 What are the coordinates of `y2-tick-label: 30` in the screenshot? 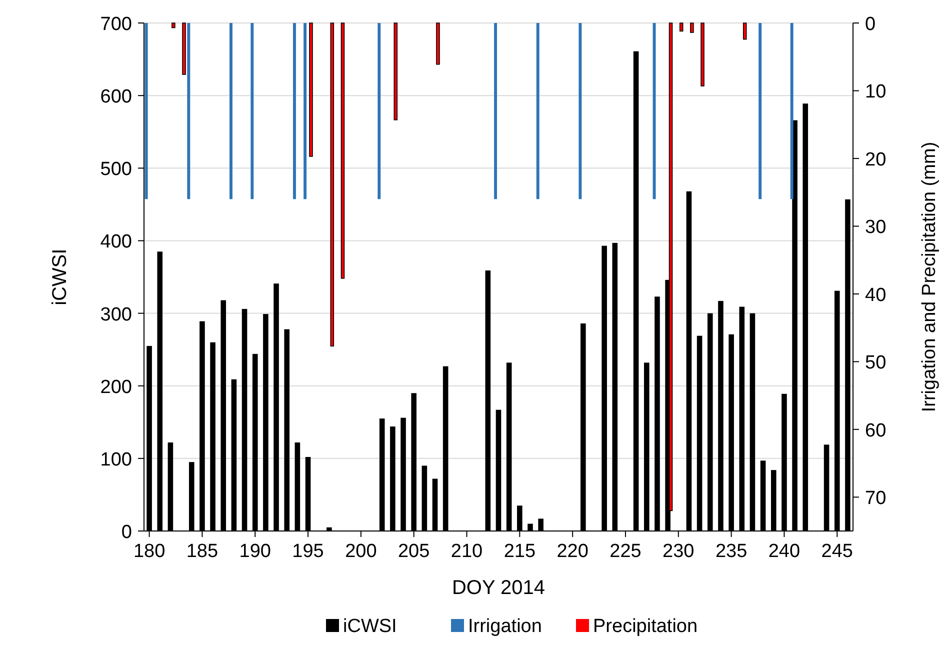 It's located at (875, 227).